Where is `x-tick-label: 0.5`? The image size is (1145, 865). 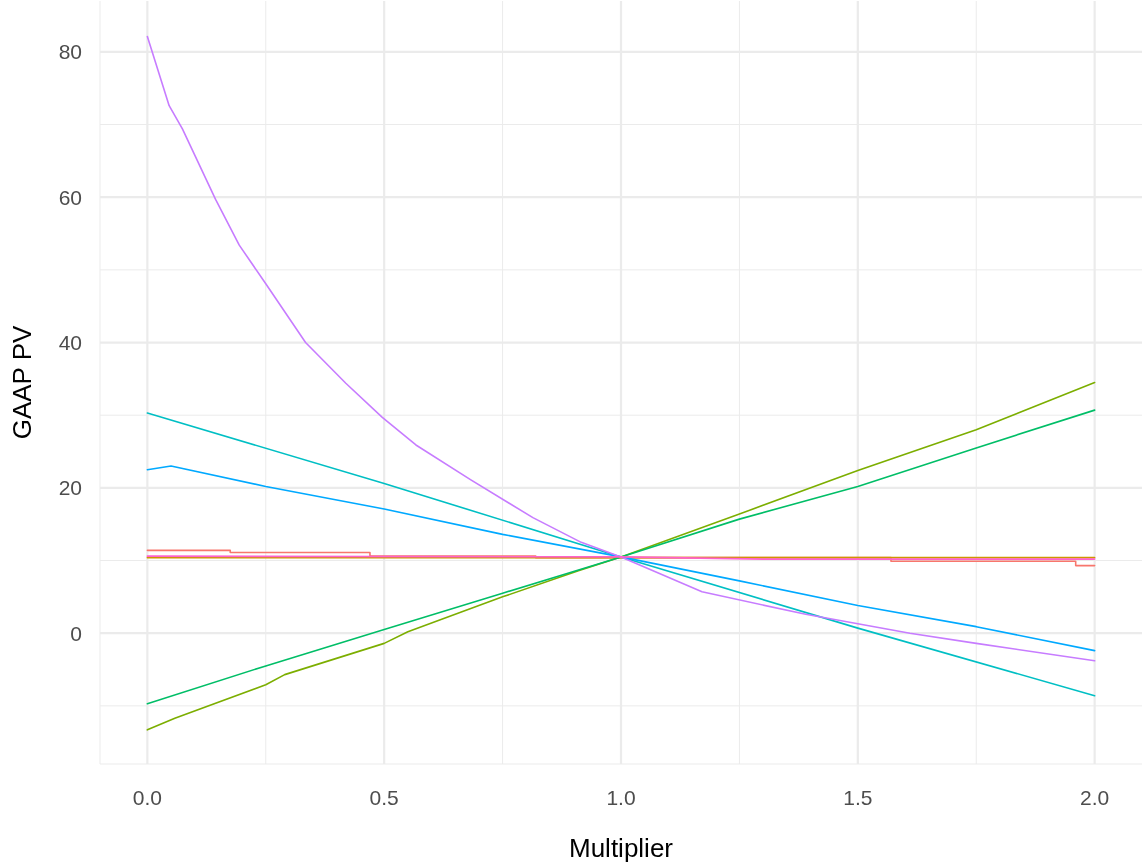 x-tick-label: 0.5 is located at coordinates (384, 797).